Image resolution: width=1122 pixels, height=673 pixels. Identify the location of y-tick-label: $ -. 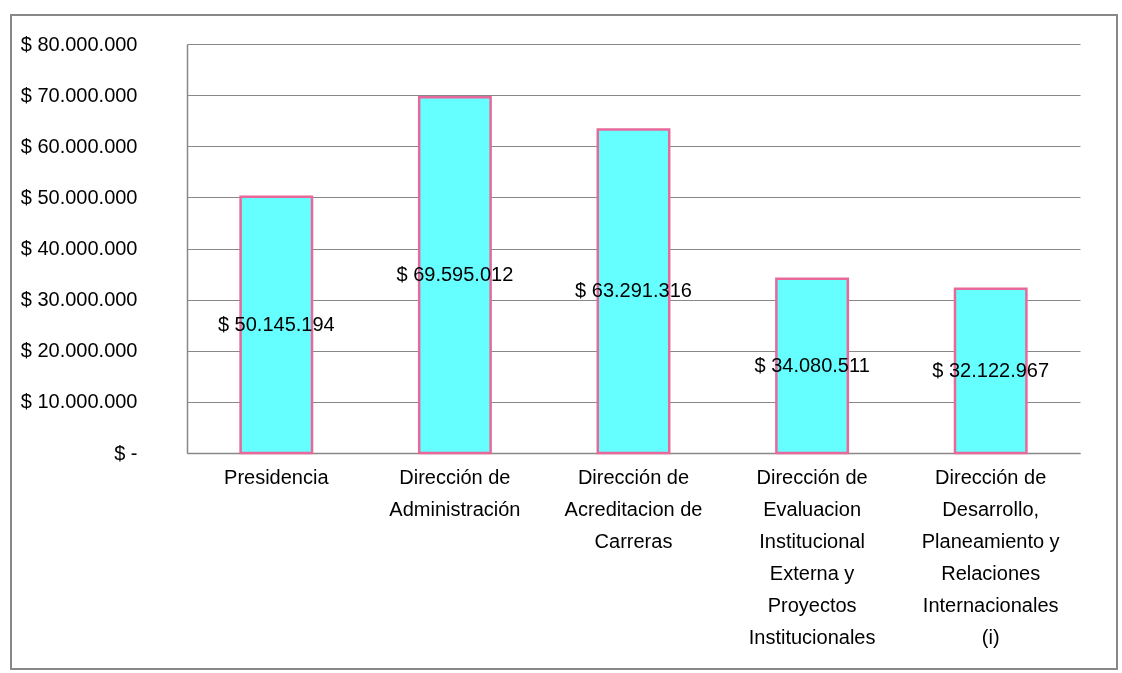
(126, 452).